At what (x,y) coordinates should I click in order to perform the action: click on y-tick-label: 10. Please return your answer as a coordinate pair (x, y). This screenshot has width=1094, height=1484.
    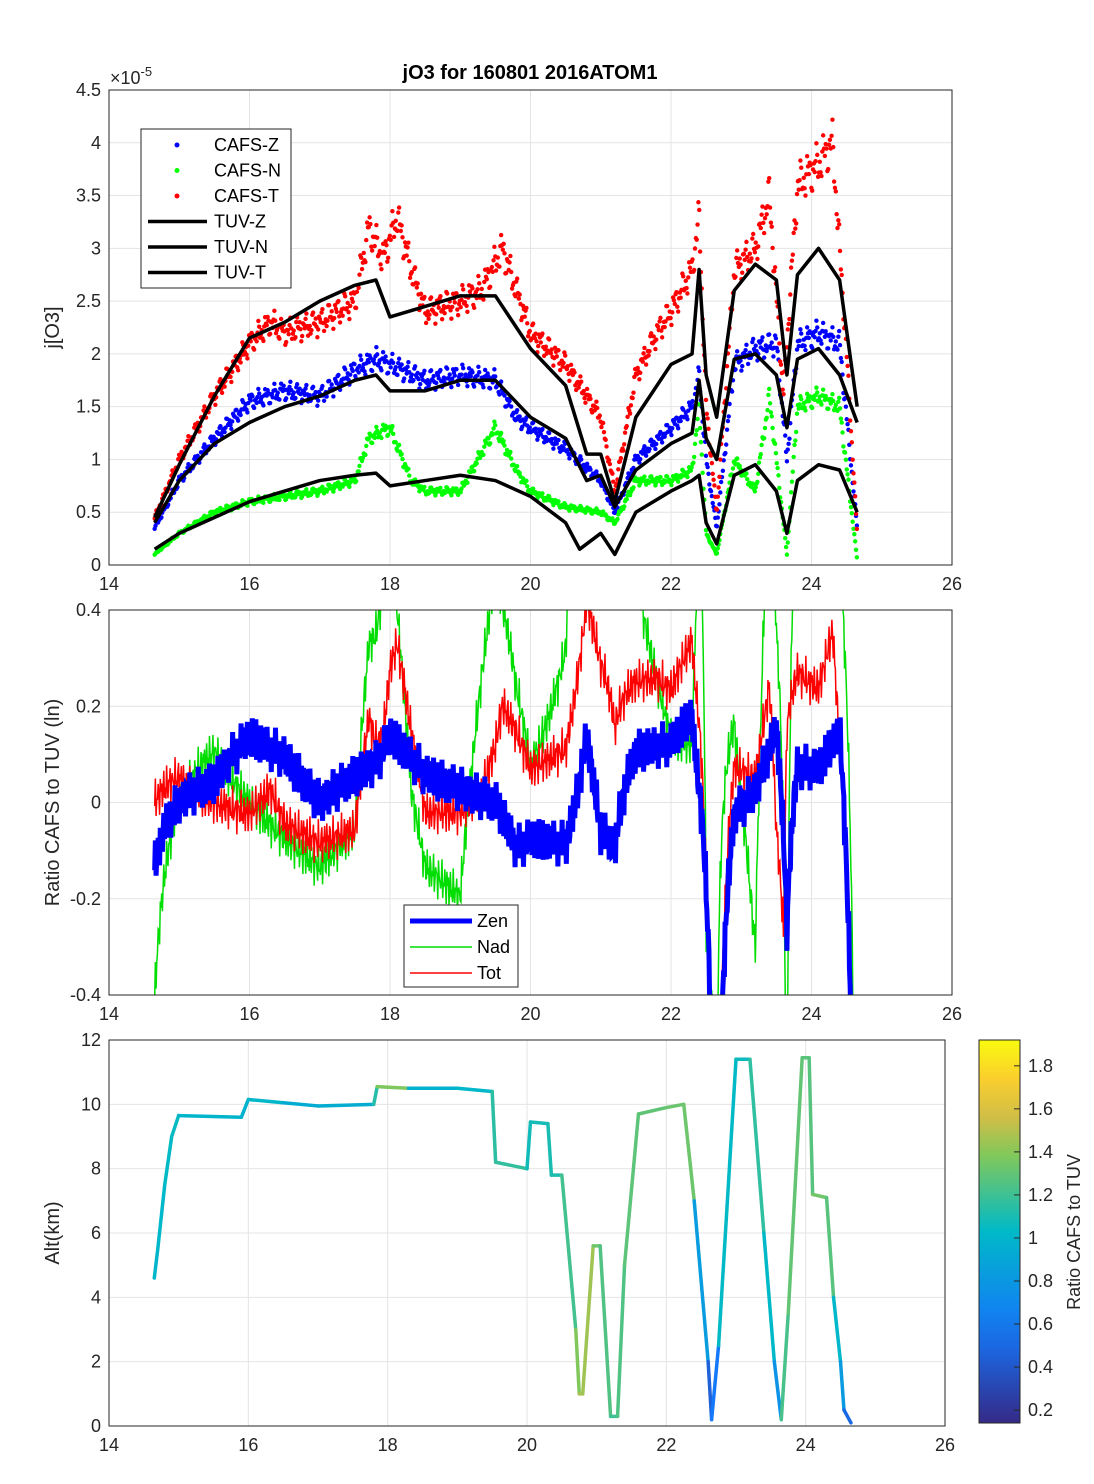
    Looking at the image, I should click on (91, 1104).